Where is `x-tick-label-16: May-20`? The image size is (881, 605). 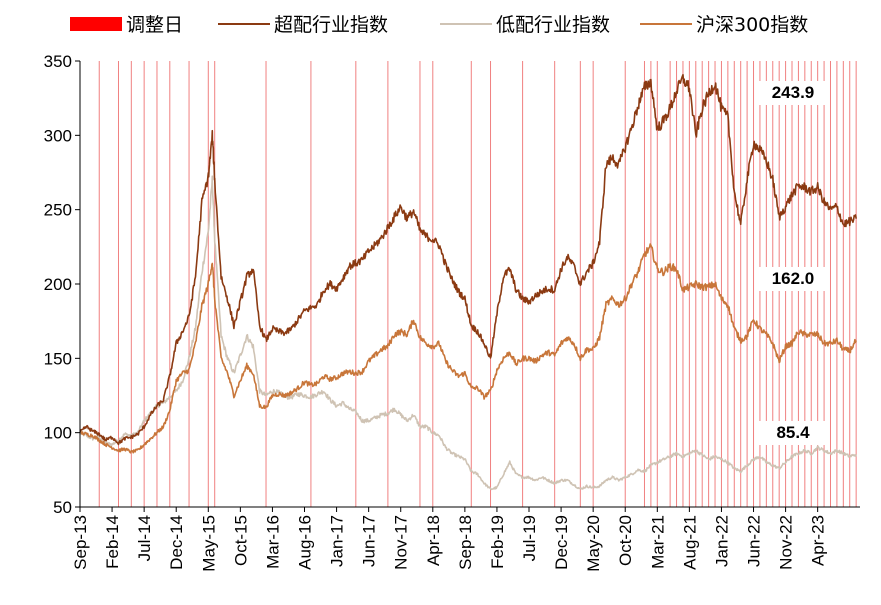 x-tick-label-16: May-20 is located at coordinates (593, 543).